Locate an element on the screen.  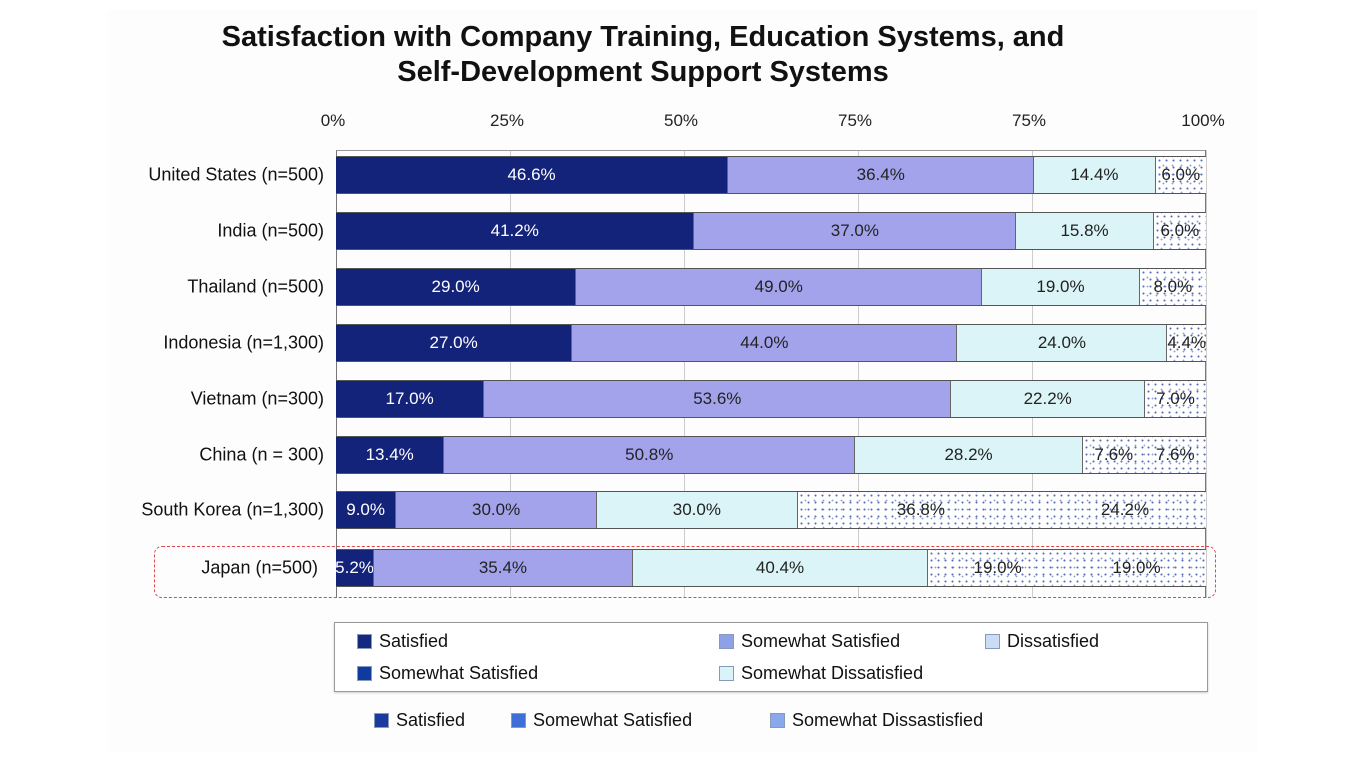
x-tick-label: 100% is located at coordinates (1203, 120).